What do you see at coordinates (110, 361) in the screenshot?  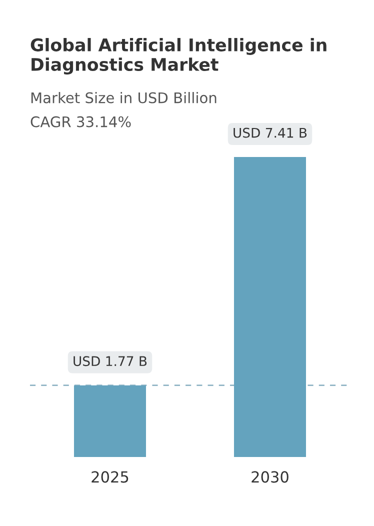 I see `data-label: USD 1.77 B` at bounding box center [110, 361].